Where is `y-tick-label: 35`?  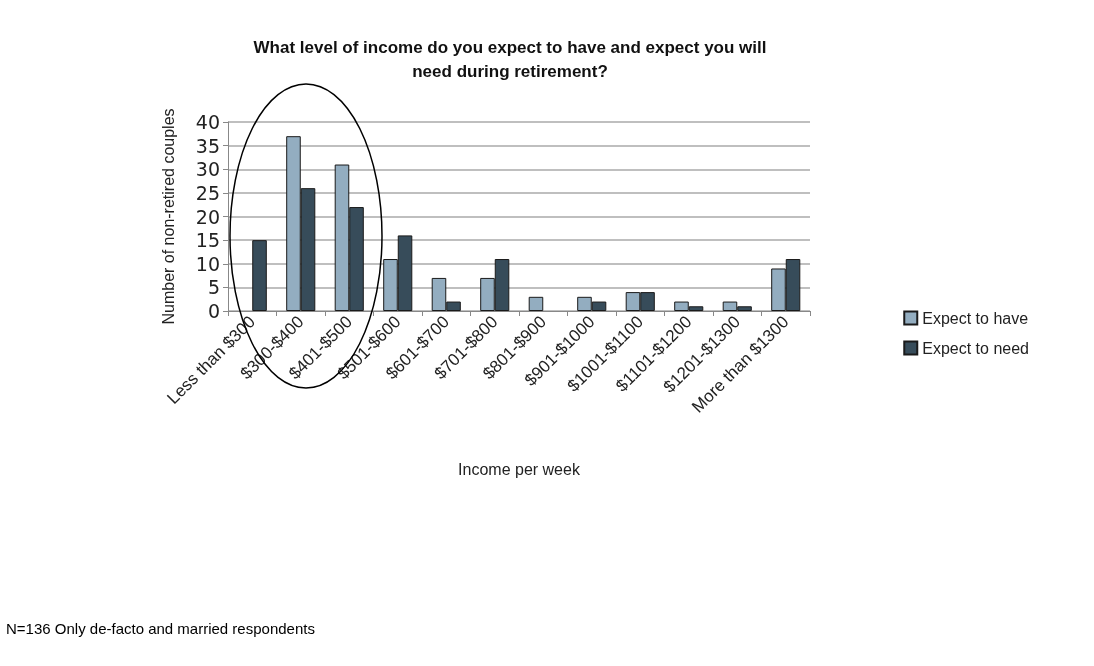
y-tick-label: 35 is located at coordinates (207, 145).